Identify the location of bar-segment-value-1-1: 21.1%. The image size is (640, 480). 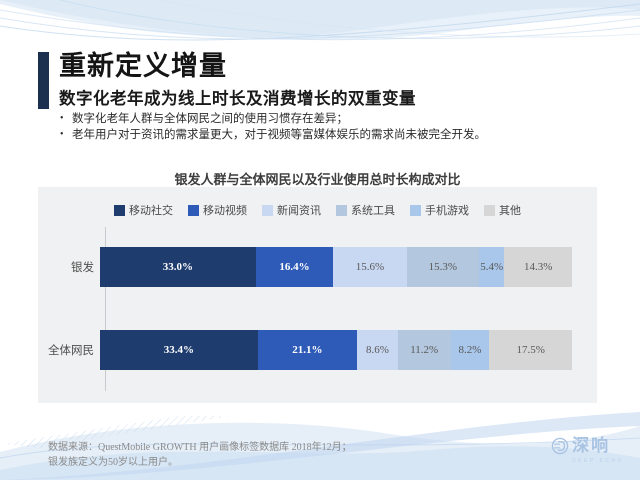
(307, 350).